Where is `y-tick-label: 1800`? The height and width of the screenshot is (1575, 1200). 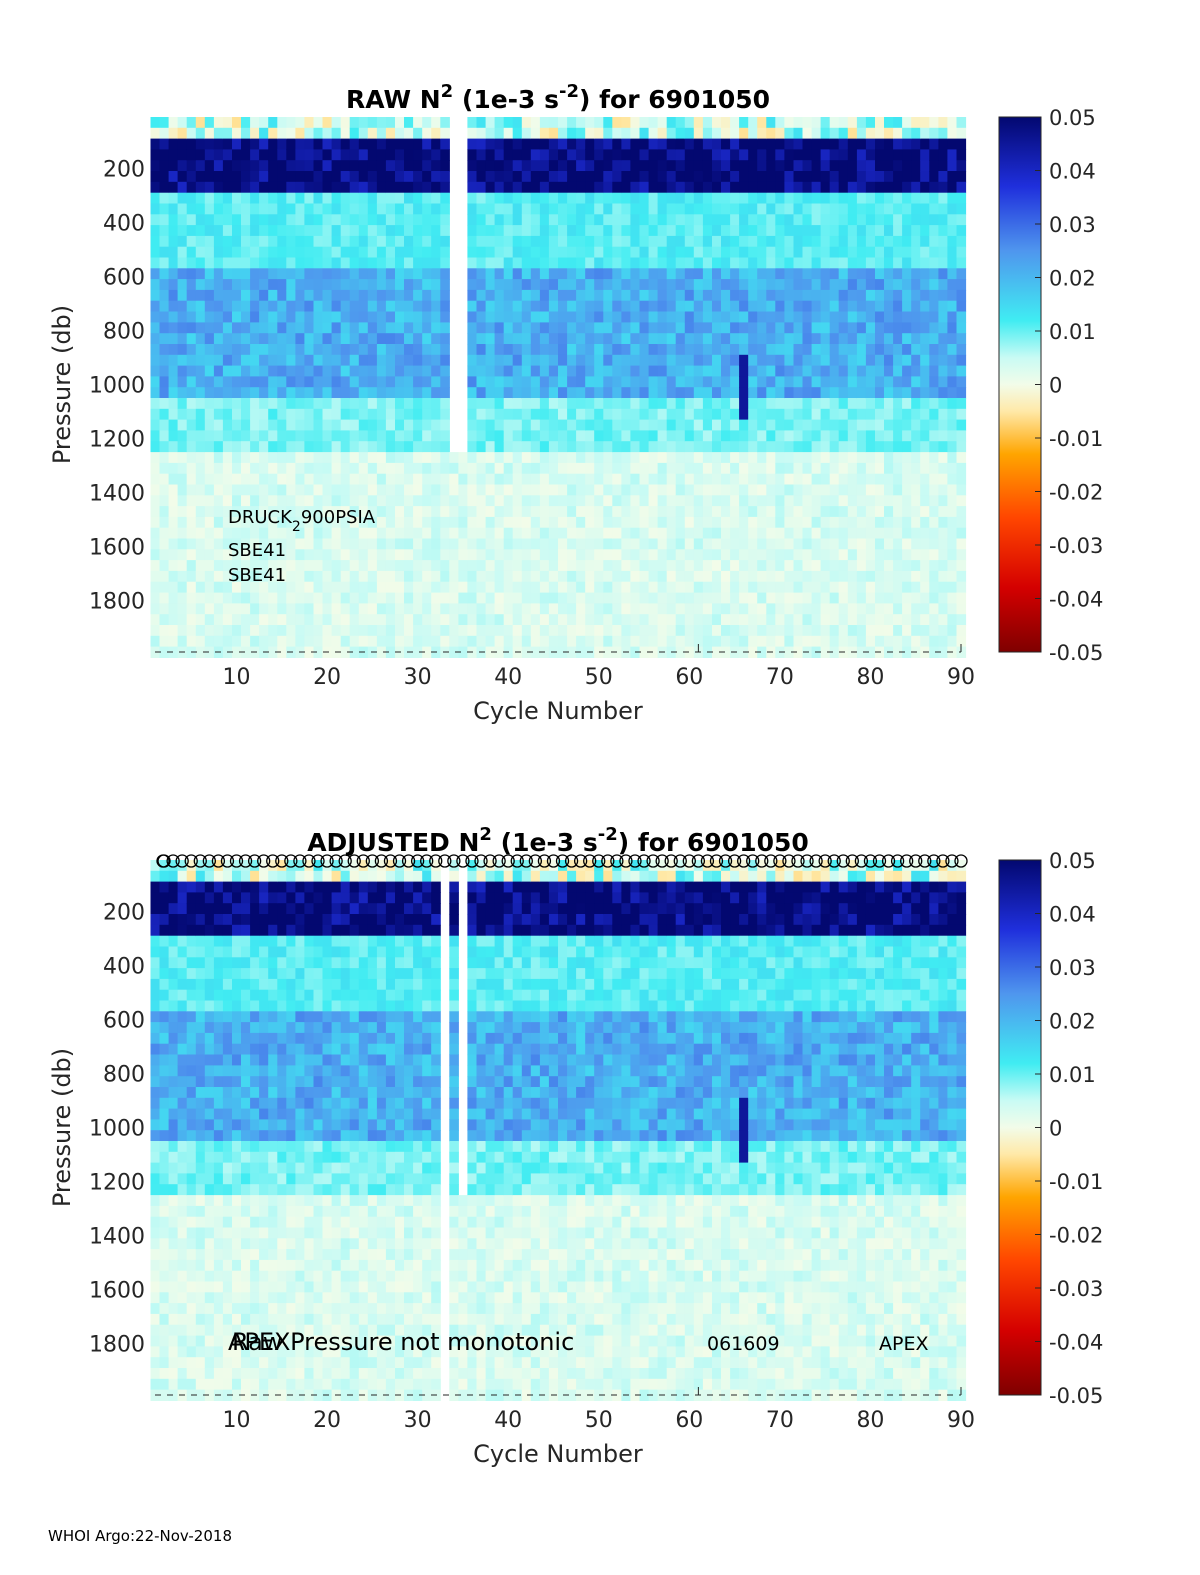 y-tick-label: 1800 is located at coordinates (117, 602).